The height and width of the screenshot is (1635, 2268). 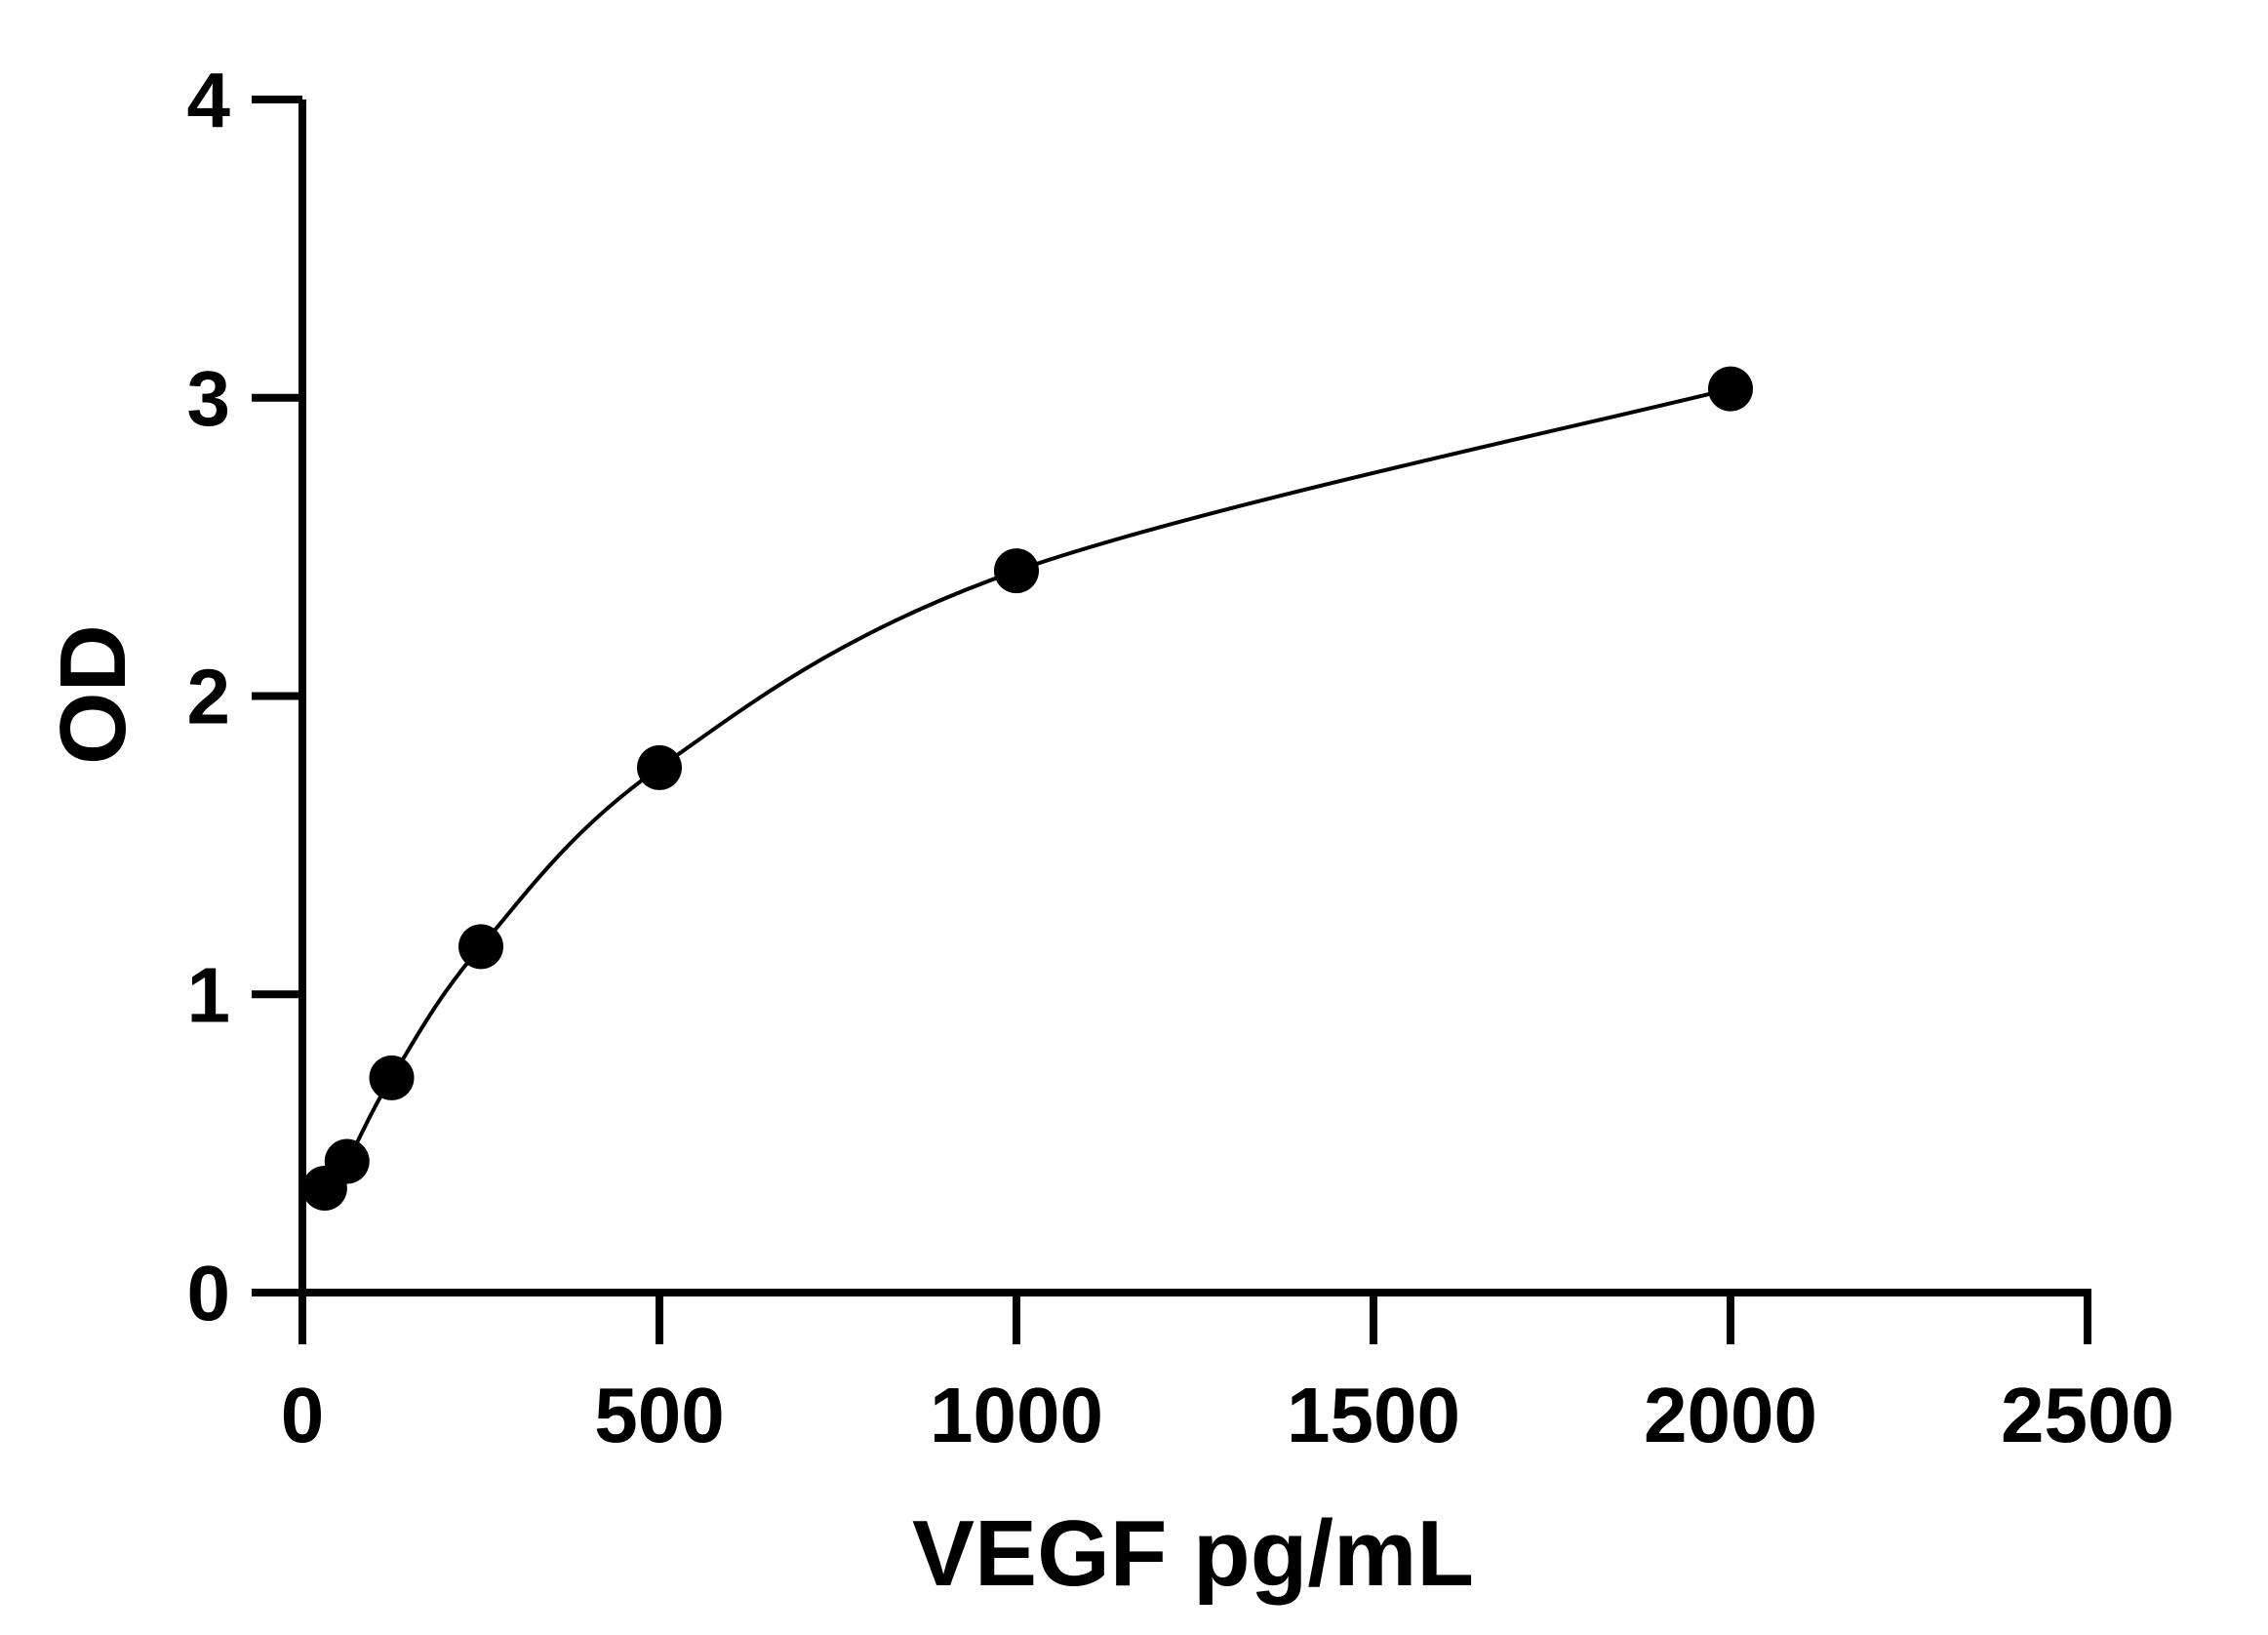 What do you see at coordinates (209, 697) in the screenshot?
I see `y-tick-label: 2` at bounding box center [209, 697].